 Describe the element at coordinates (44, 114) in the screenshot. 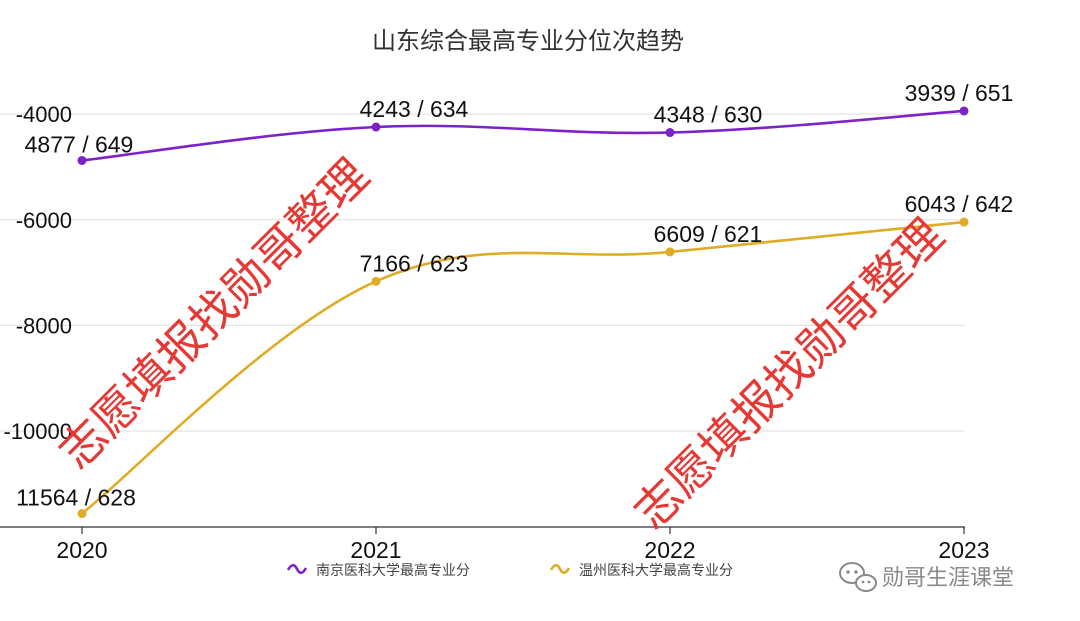

I see `y-tick-label: -4000` at that location.